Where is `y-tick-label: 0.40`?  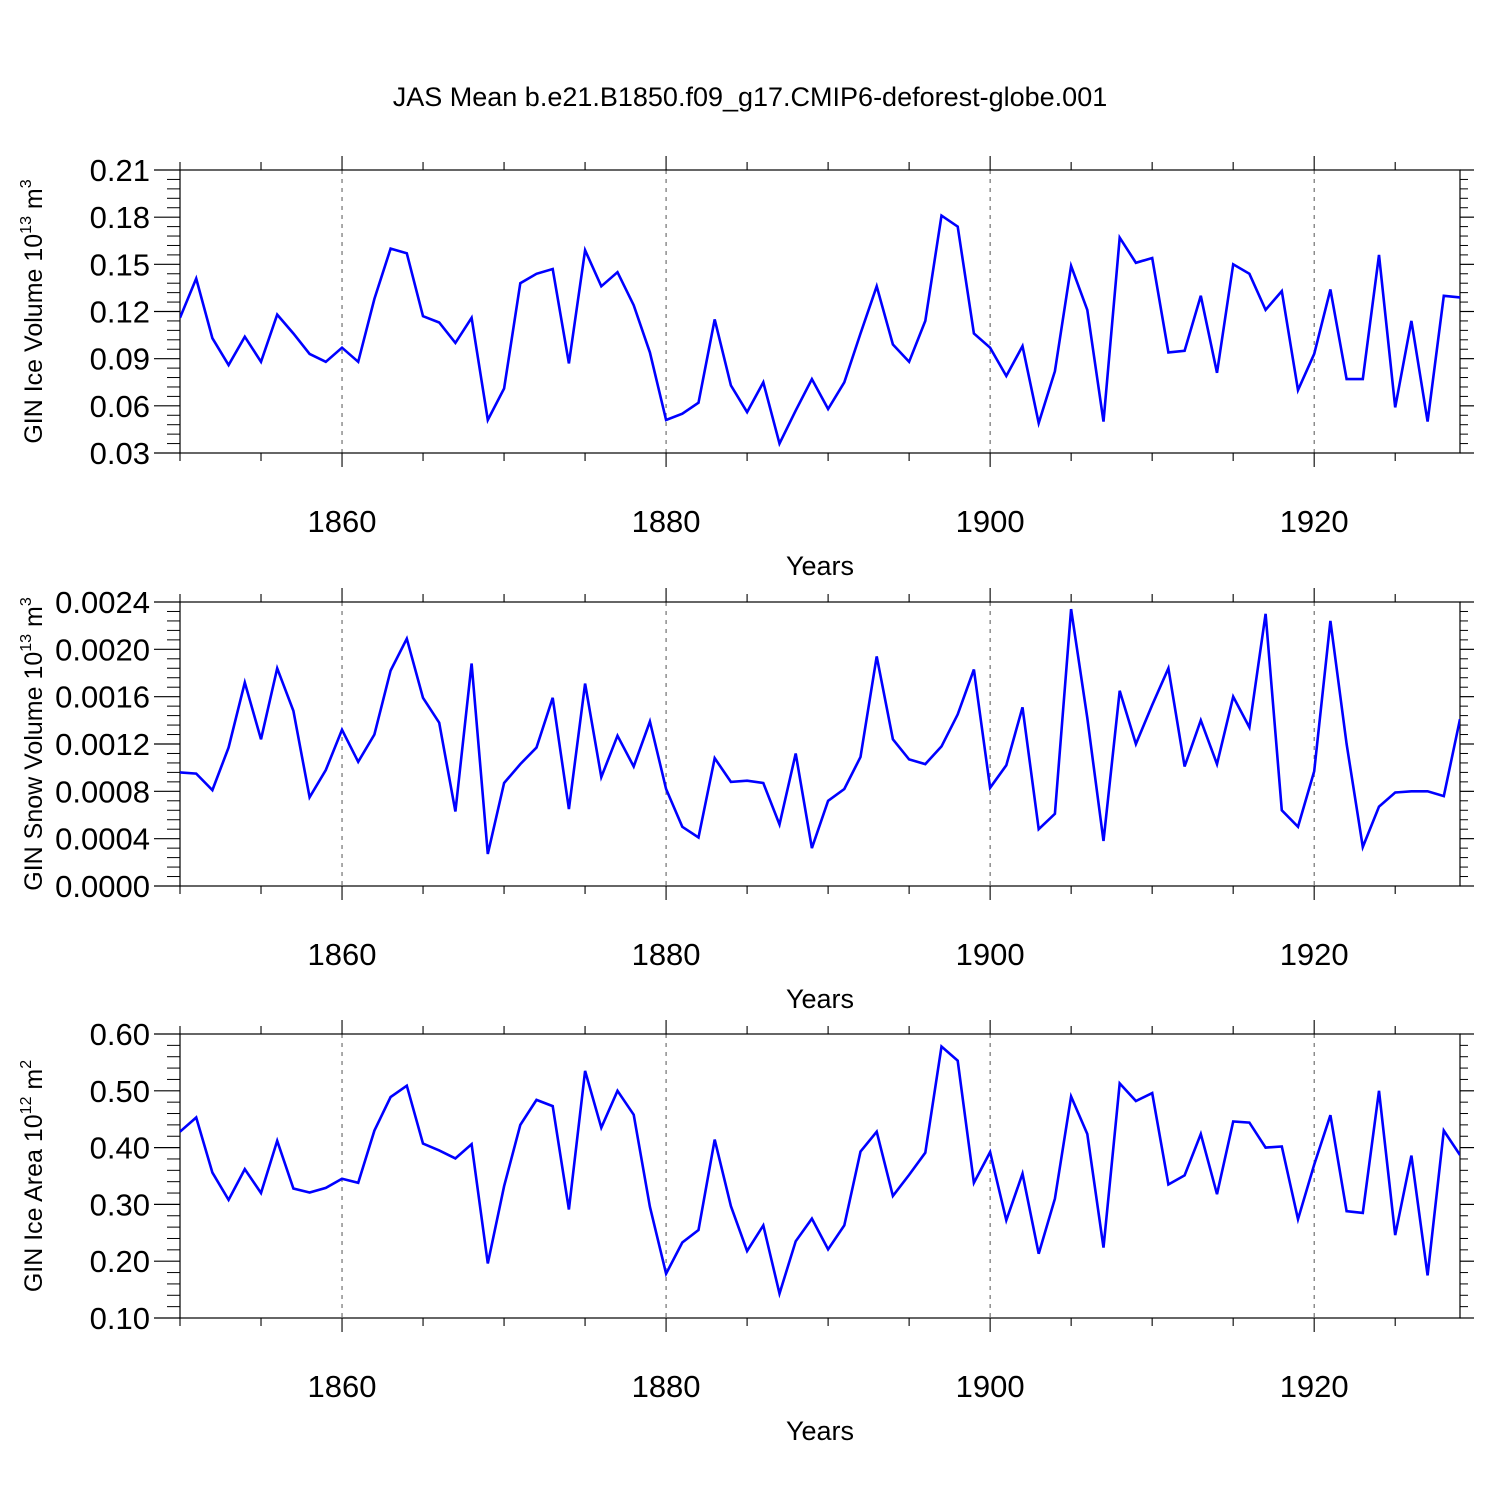 y-tick-label: 0.40 is located at coordinates (120, 1148).